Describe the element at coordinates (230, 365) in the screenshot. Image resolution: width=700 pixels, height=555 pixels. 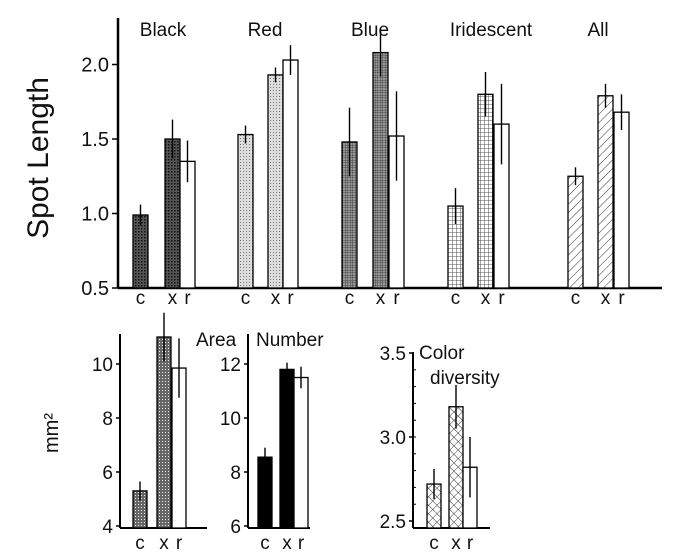
I see `y-tick-label: 12` at that location.